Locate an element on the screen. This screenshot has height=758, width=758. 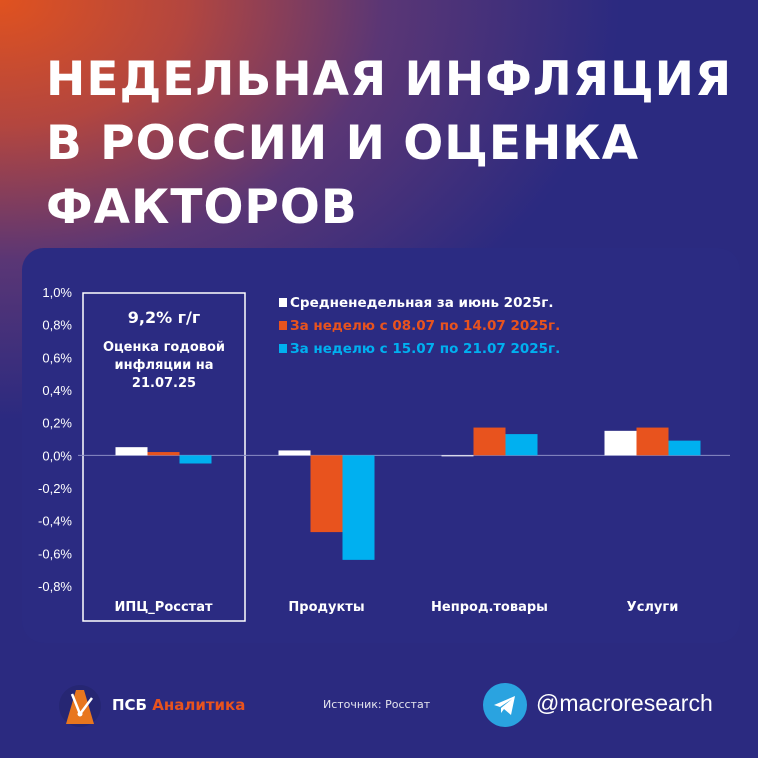
brand-name: ПСБ Аналитика is located at coordinates (178, 705).